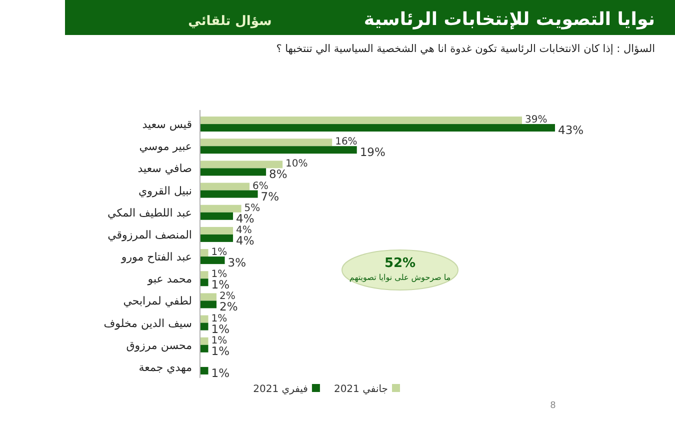 This screenshot has width=675, height=425. Describe the element at coordinates (165, 367) in the screenshot. I see `y-tick-label: مهدي جمعة` at that location.